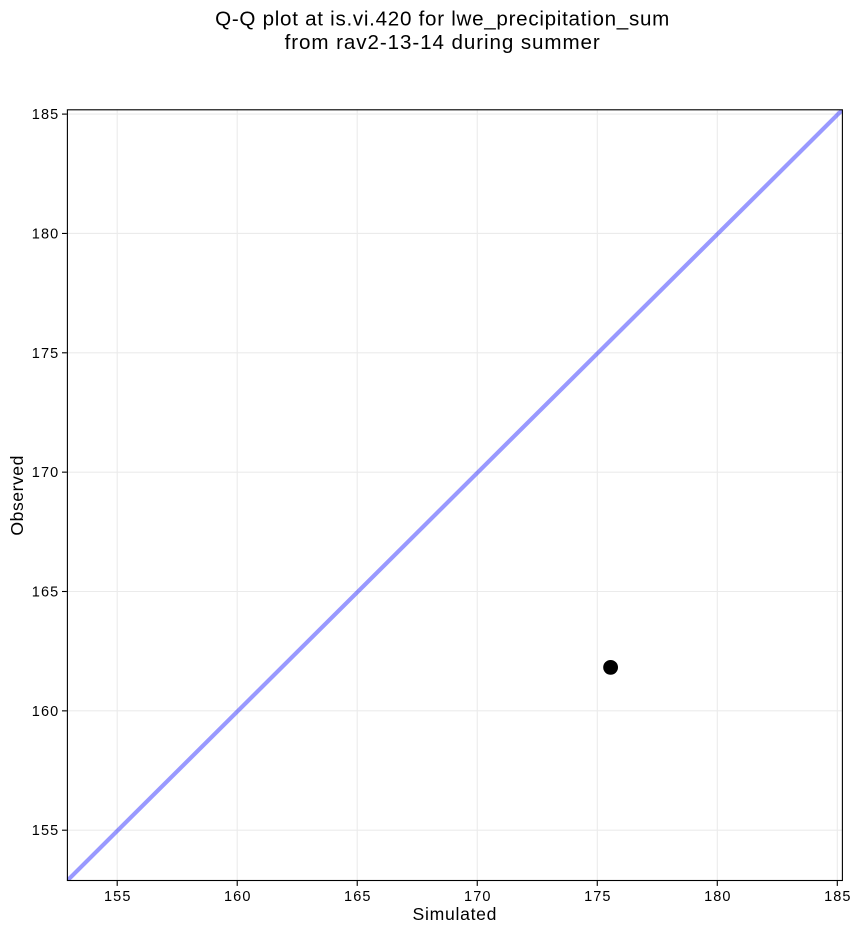 This screenshot has width=860, height=934. Describe the element at coordinates (17, 496) in the screenshot. I see `svg-text: Observed` at that location.